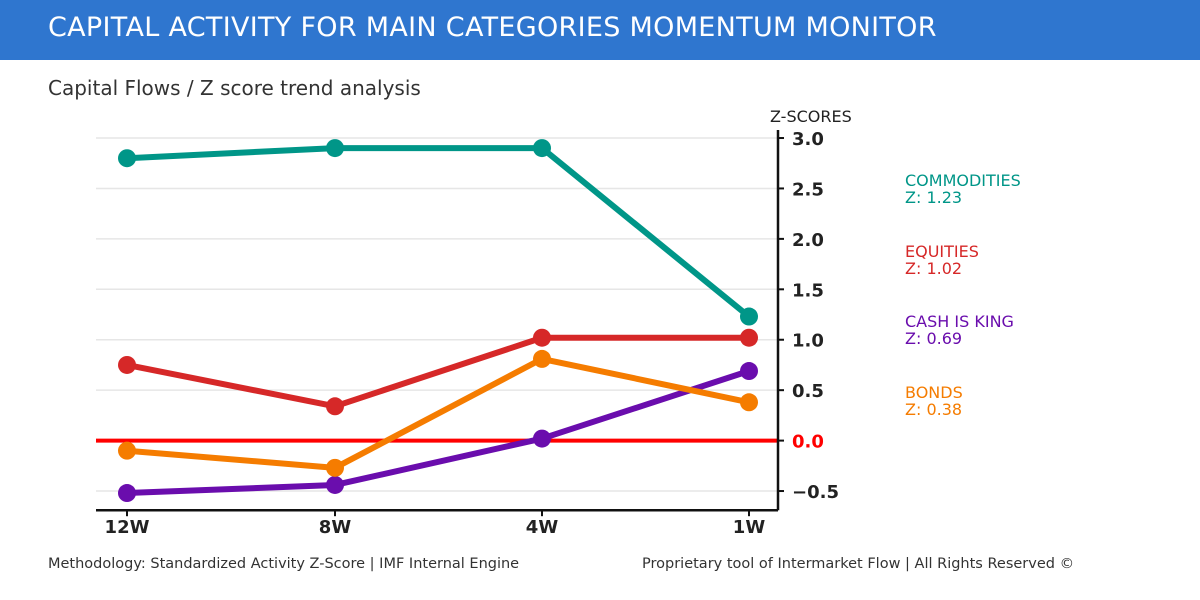 This screenshot has height=600, width=1200. I want to click on legend-name: BONDS, so click(934, 392).